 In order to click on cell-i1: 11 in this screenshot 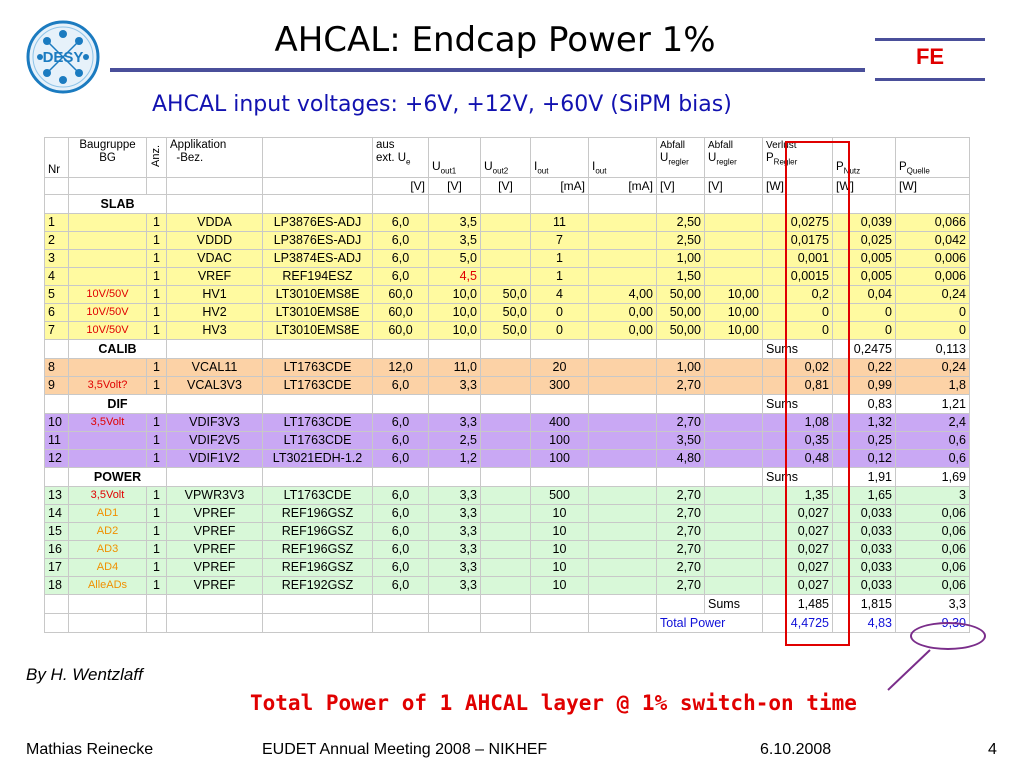, I will do `click(559, 222)`.